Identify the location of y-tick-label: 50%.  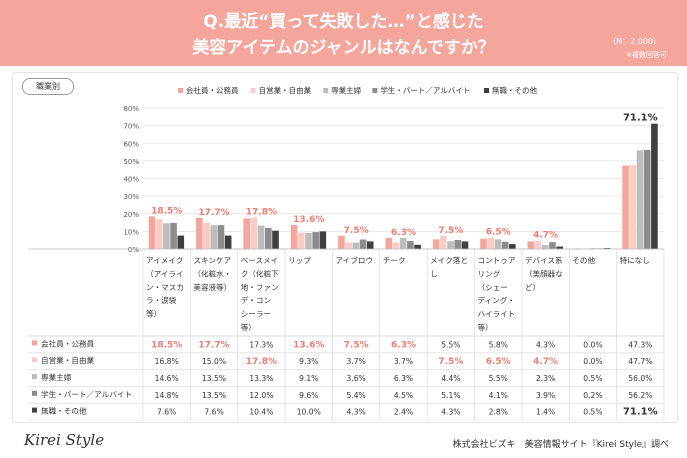
(131, 162).